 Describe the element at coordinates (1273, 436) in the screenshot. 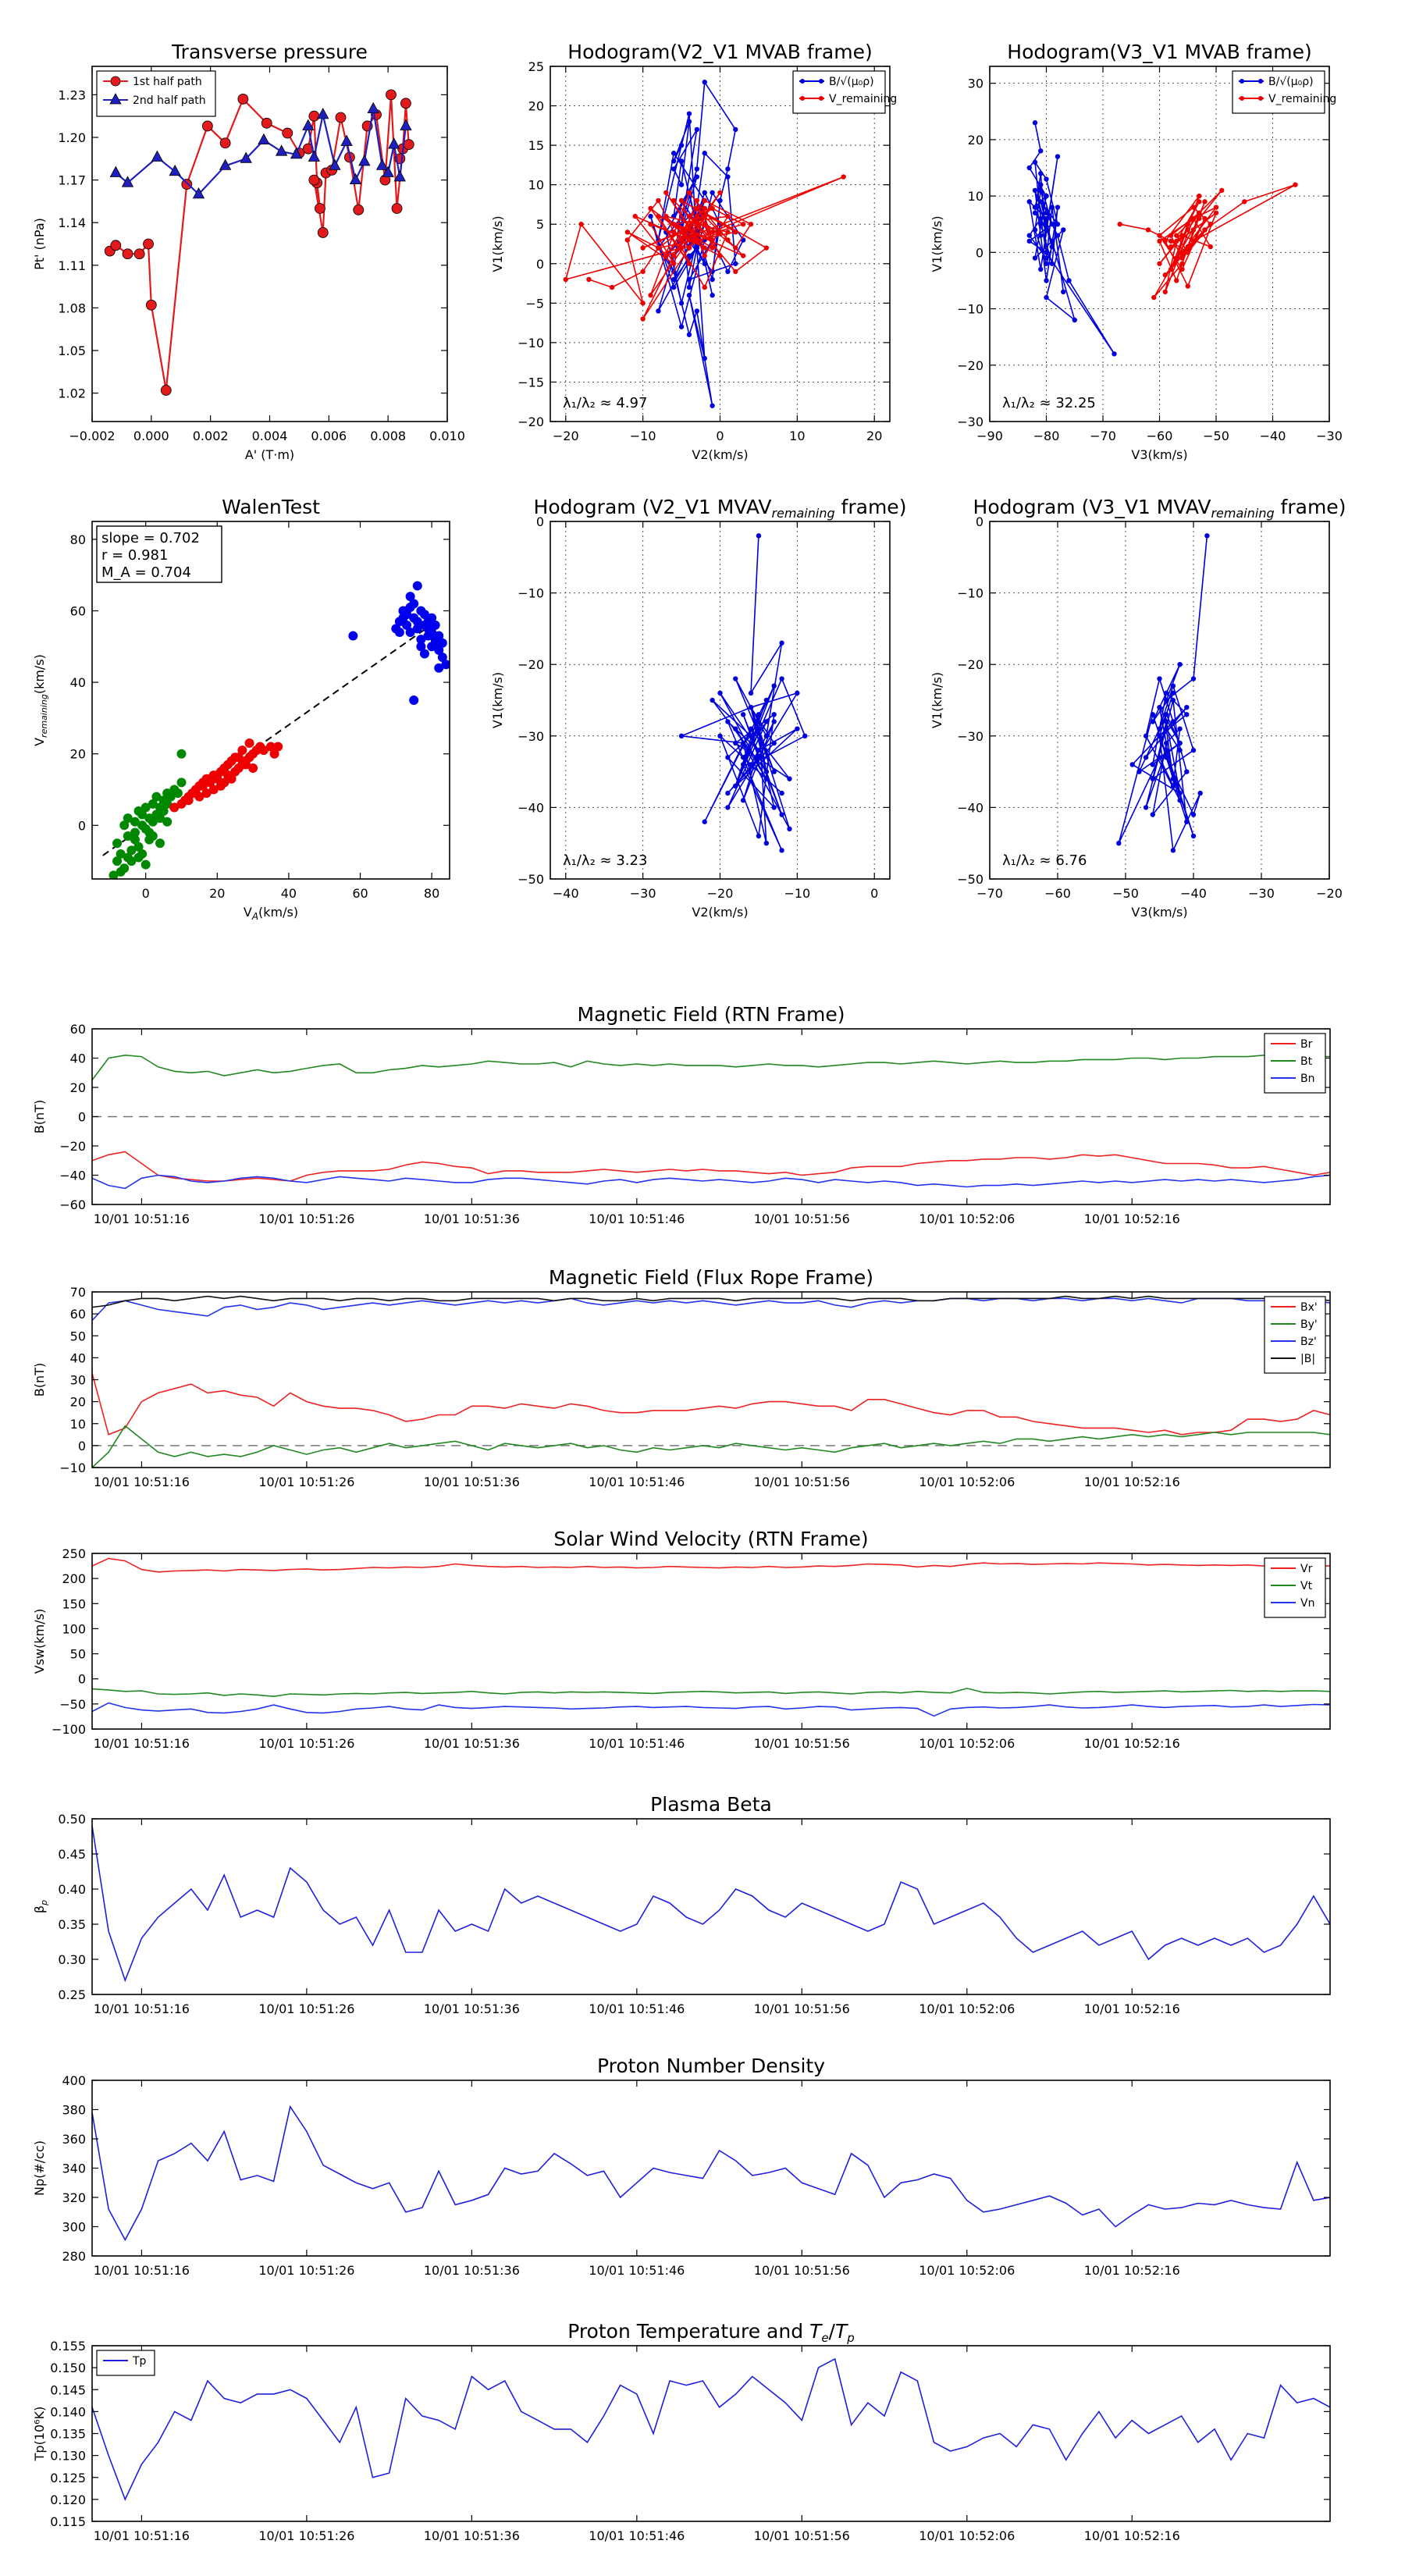

I see `x-tick-label: −40` at that location.